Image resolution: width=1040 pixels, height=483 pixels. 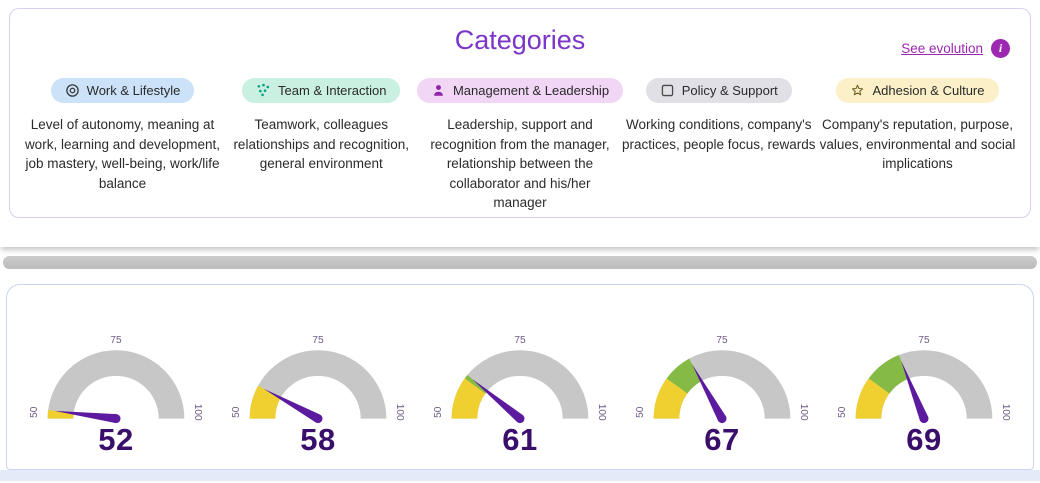 What do you see at coordinates (520, 40) in the screenshot?
I see `page-title: Categories` at bounding box center [520, 40].